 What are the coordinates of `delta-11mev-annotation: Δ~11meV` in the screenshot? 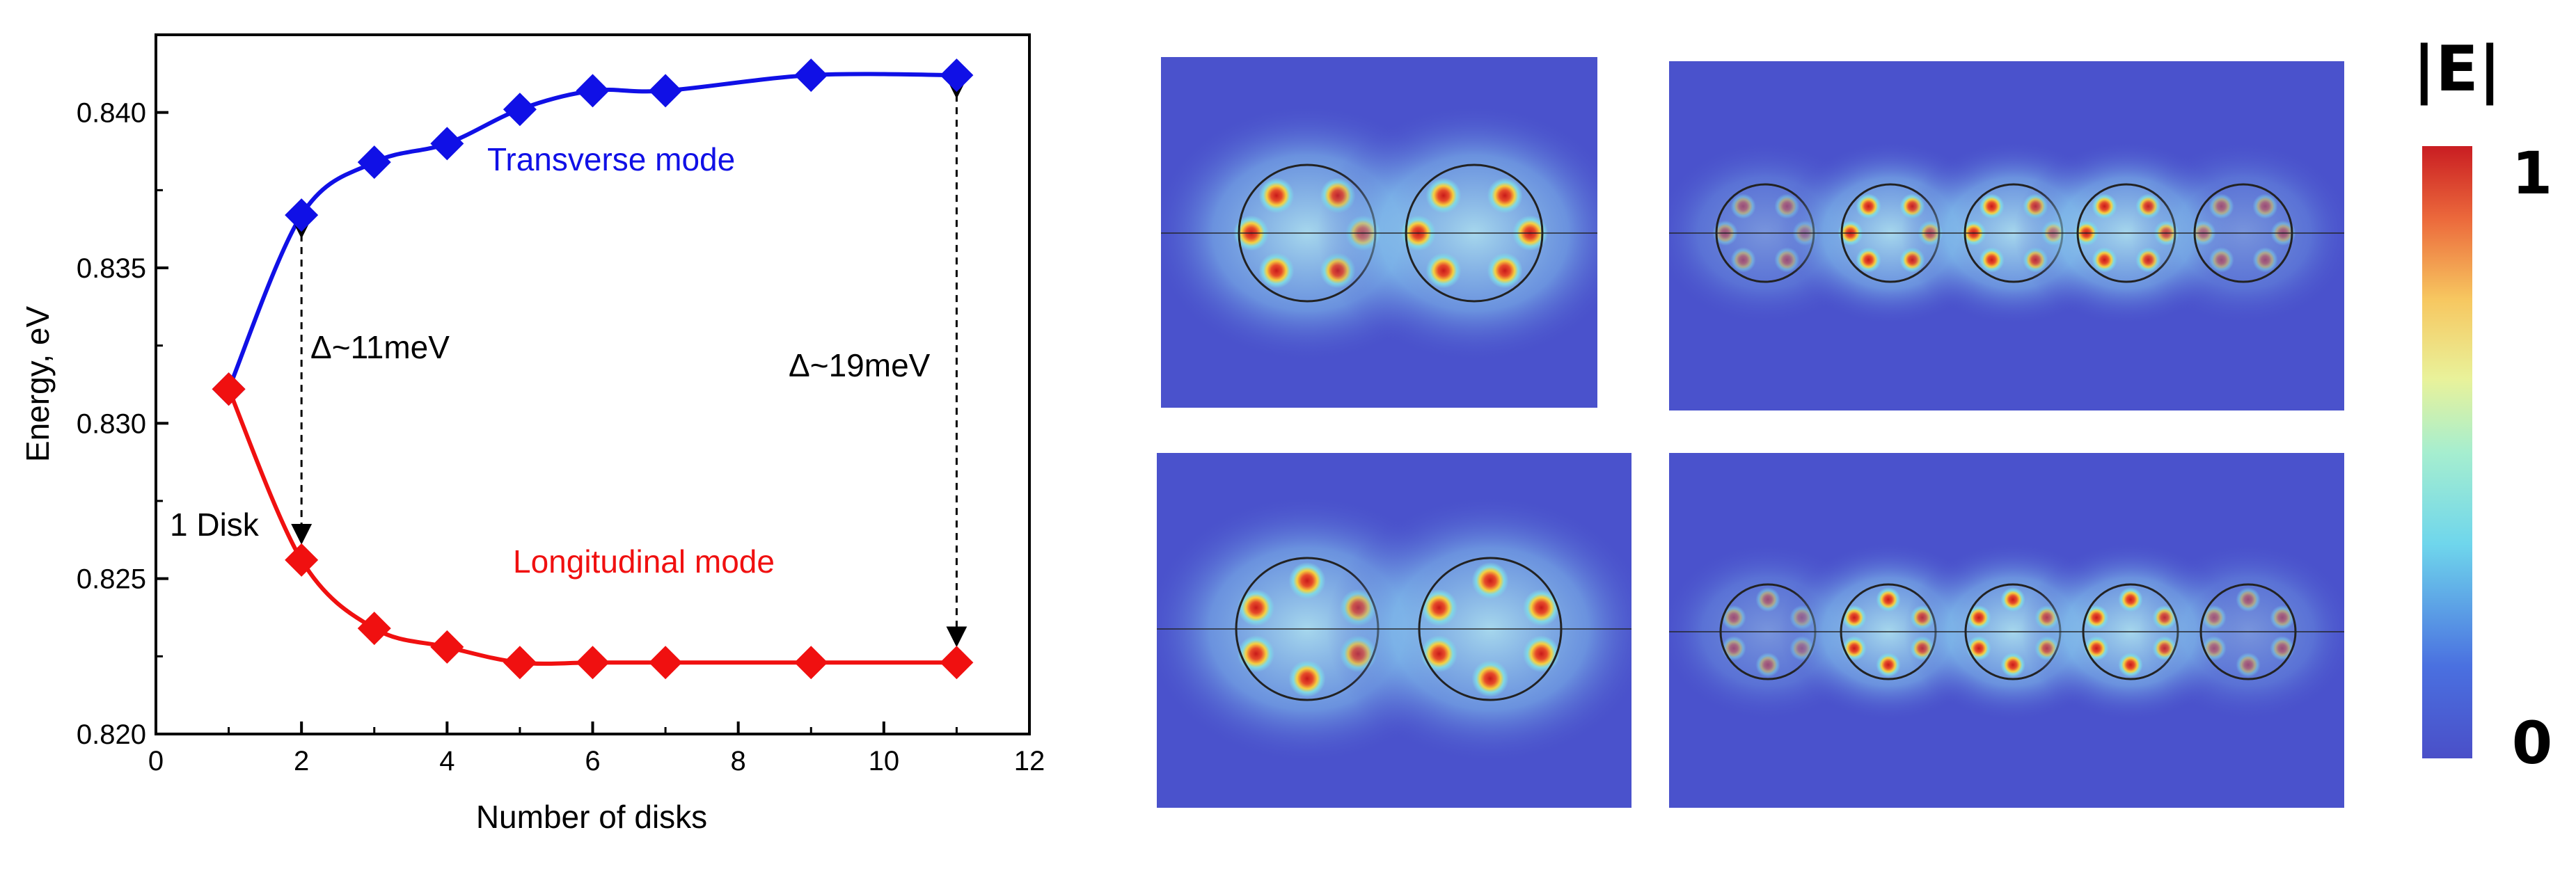 It's located at (380, 347).